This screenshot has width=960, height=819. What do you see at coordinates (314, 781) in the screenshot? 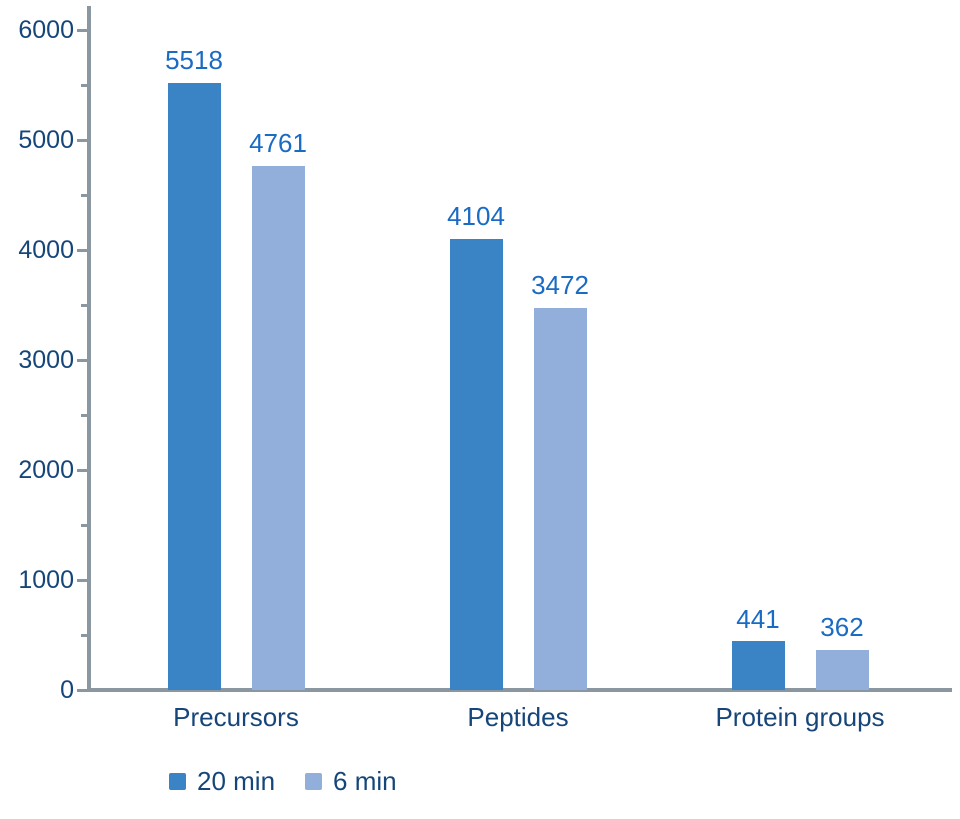
I see `legend-swatch-6-min` at bounding box center [314, 781].